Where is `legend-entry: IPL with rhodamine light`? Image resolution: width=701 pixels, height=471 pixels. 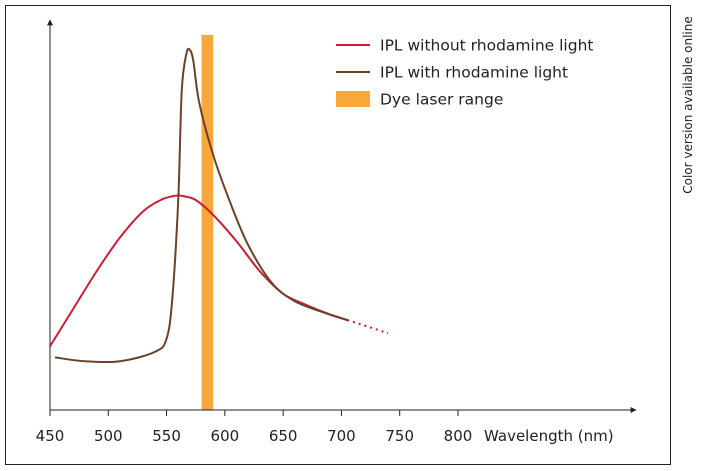 legend-entry: IPL with rhodamine light is located at coordinates (452, 73).